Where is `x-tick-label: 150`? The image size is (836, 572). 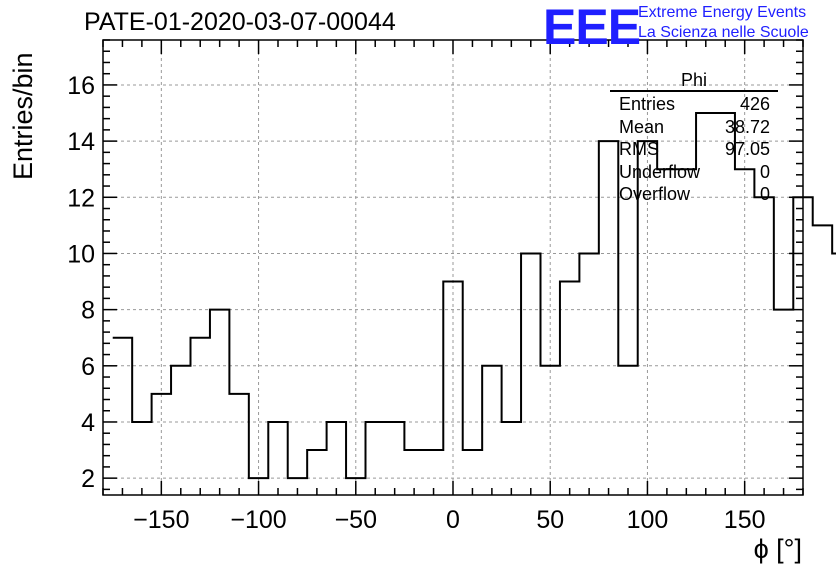
x-tick-label: 150 is located at coordinates (745, 520).